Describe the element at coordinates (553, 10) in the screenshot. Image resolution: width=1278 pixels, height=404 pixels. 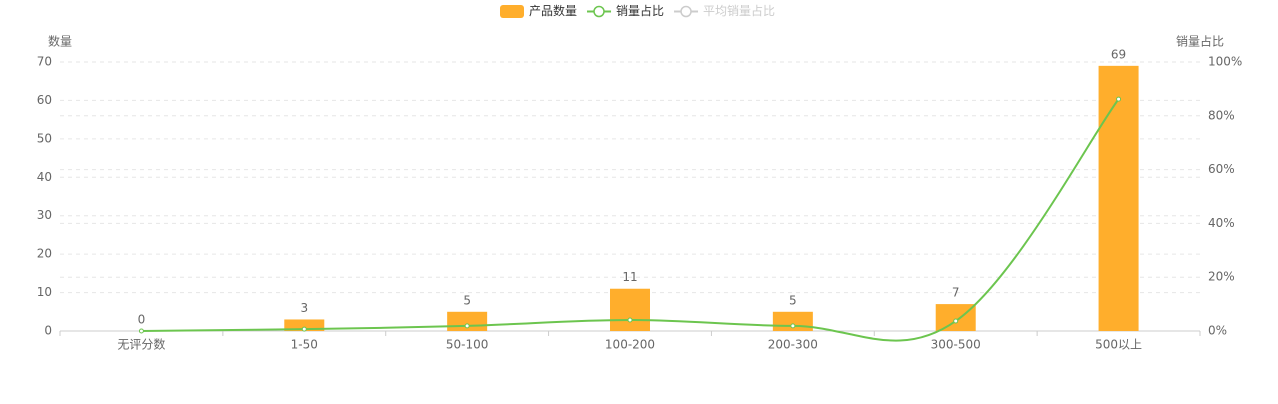
I see `legend-label: 产品数量` at that location.